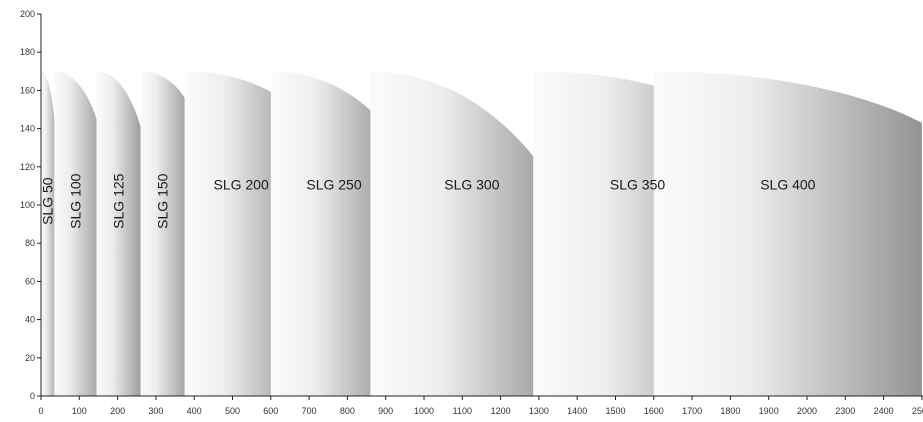 Image resolution: width=923 pixels, height=422 pixels. I want to click on x-tick-label: 2000, so click(807, 411).